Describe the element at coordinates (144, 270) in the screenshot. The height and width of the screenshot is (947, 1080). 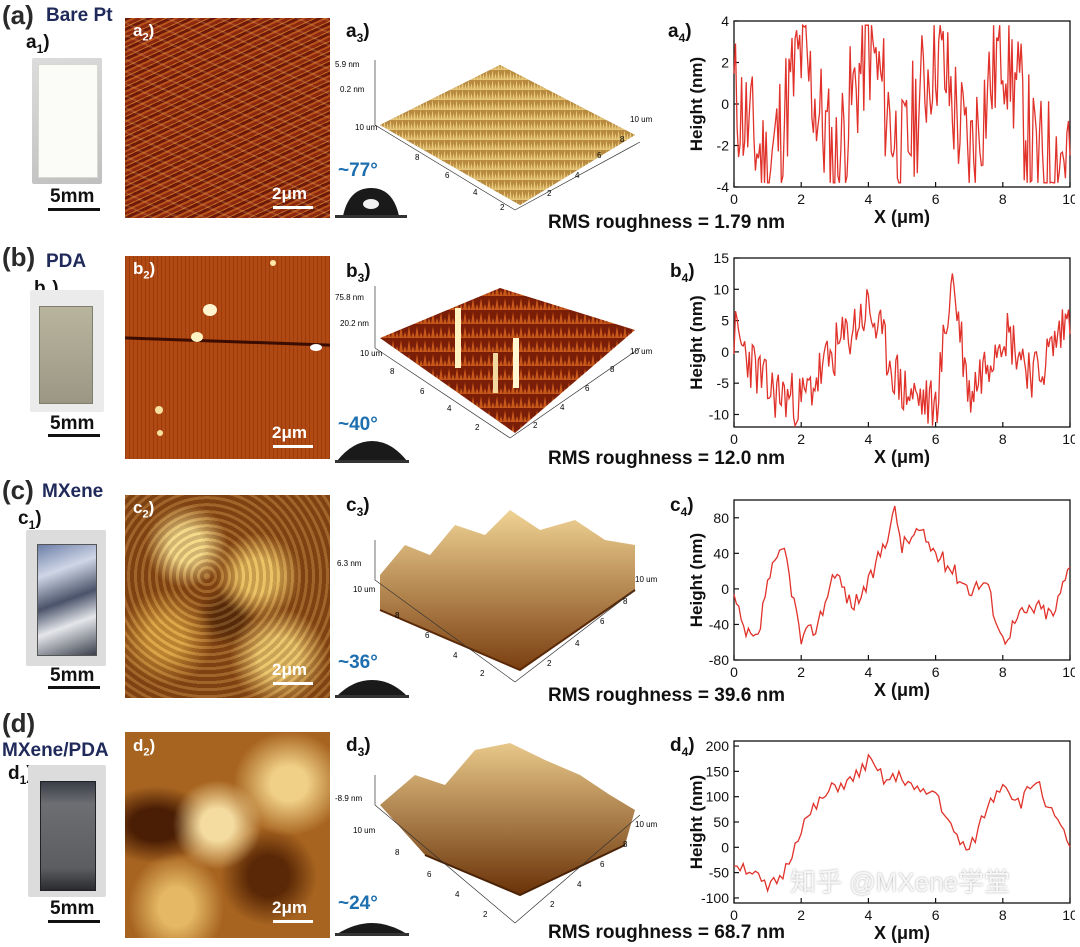
I see `afm-sub-label: b2)` at that location.